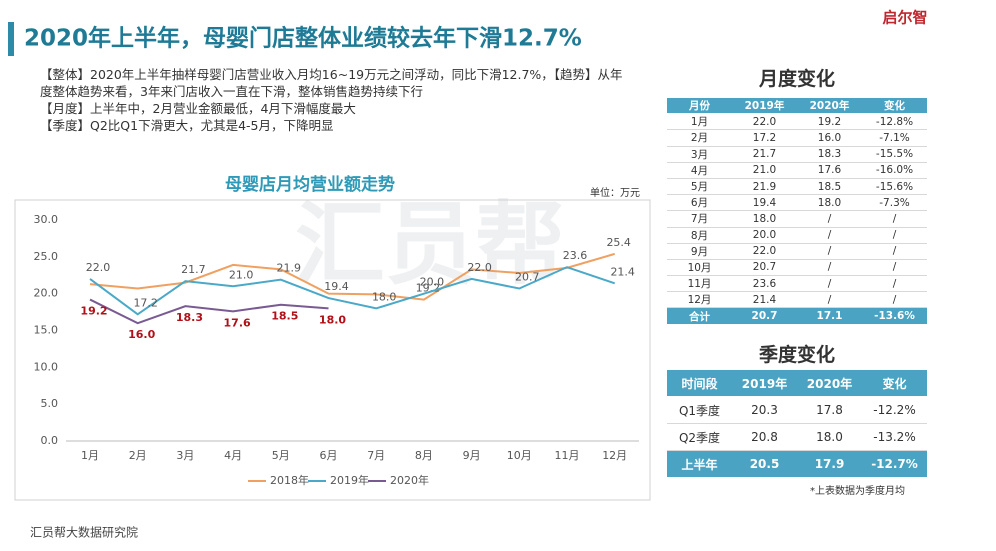  What do you see at coordinates (829, 138) in the screenshot?
I see `table-cell: 16.0` at bounding box center [829, 138].